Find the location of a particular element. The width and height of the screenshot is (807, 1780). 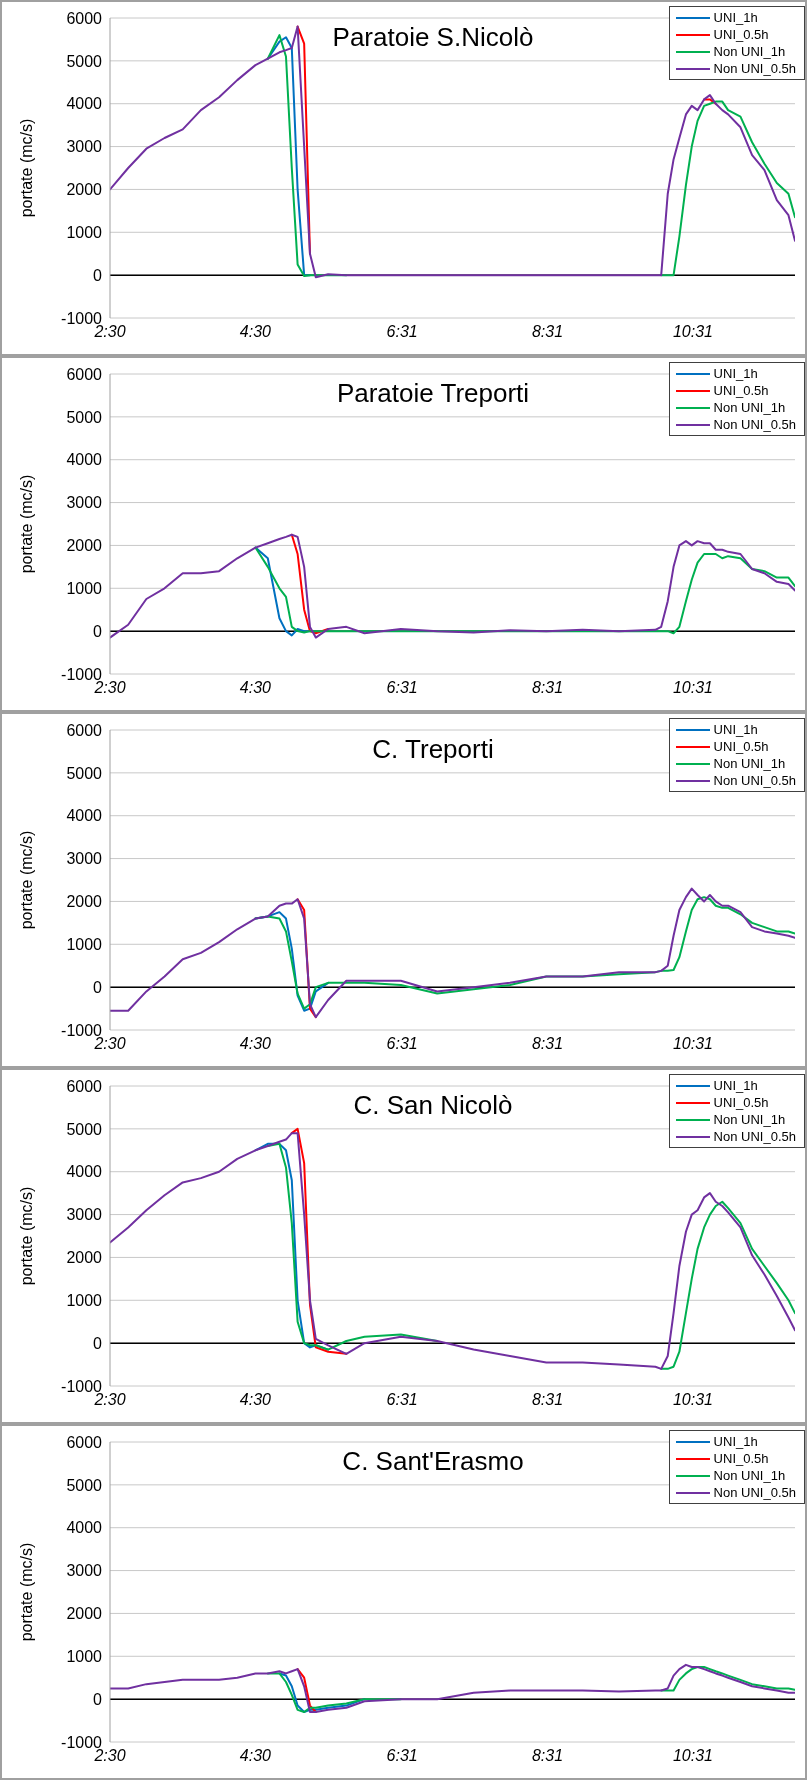

chart-title: C. Sant'Erasmo is located at coordinates (433, 1461).